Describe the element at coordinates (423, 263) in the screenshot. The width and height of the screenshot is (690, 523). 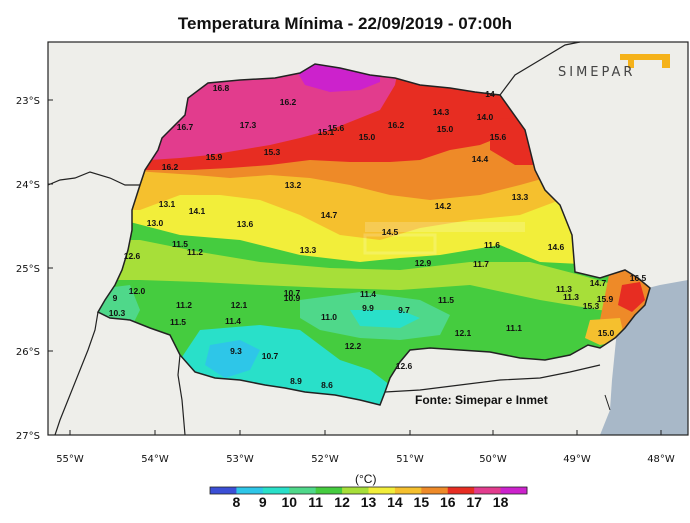
I see `station-value: 12.9` at that location.